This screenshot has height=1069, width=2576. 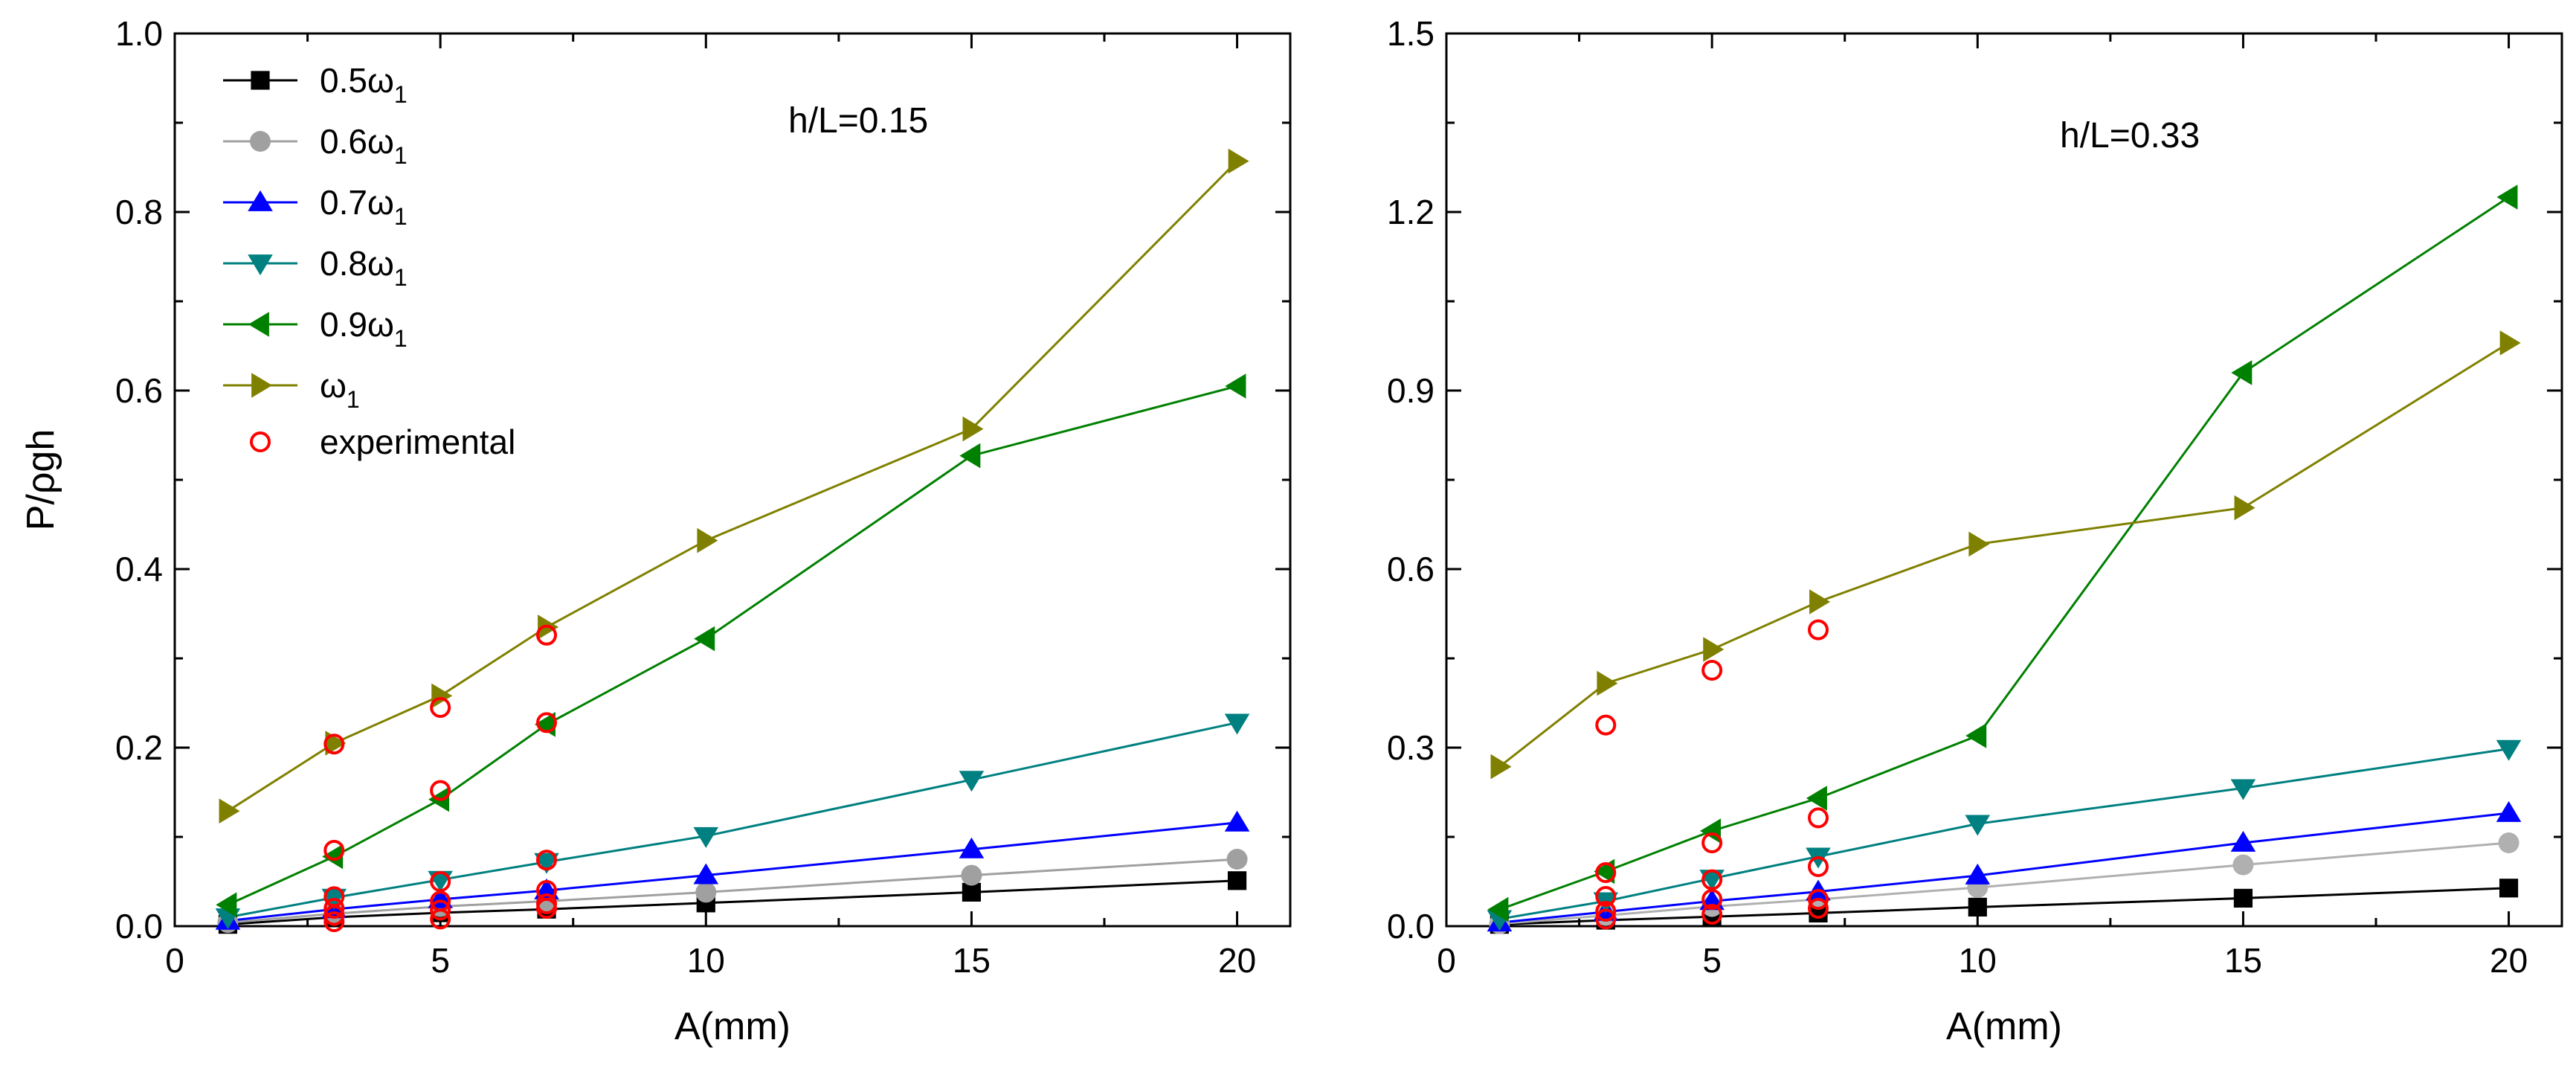 I want to click on legend-label-0: 0.5ω1, so click(x=364, y=85).